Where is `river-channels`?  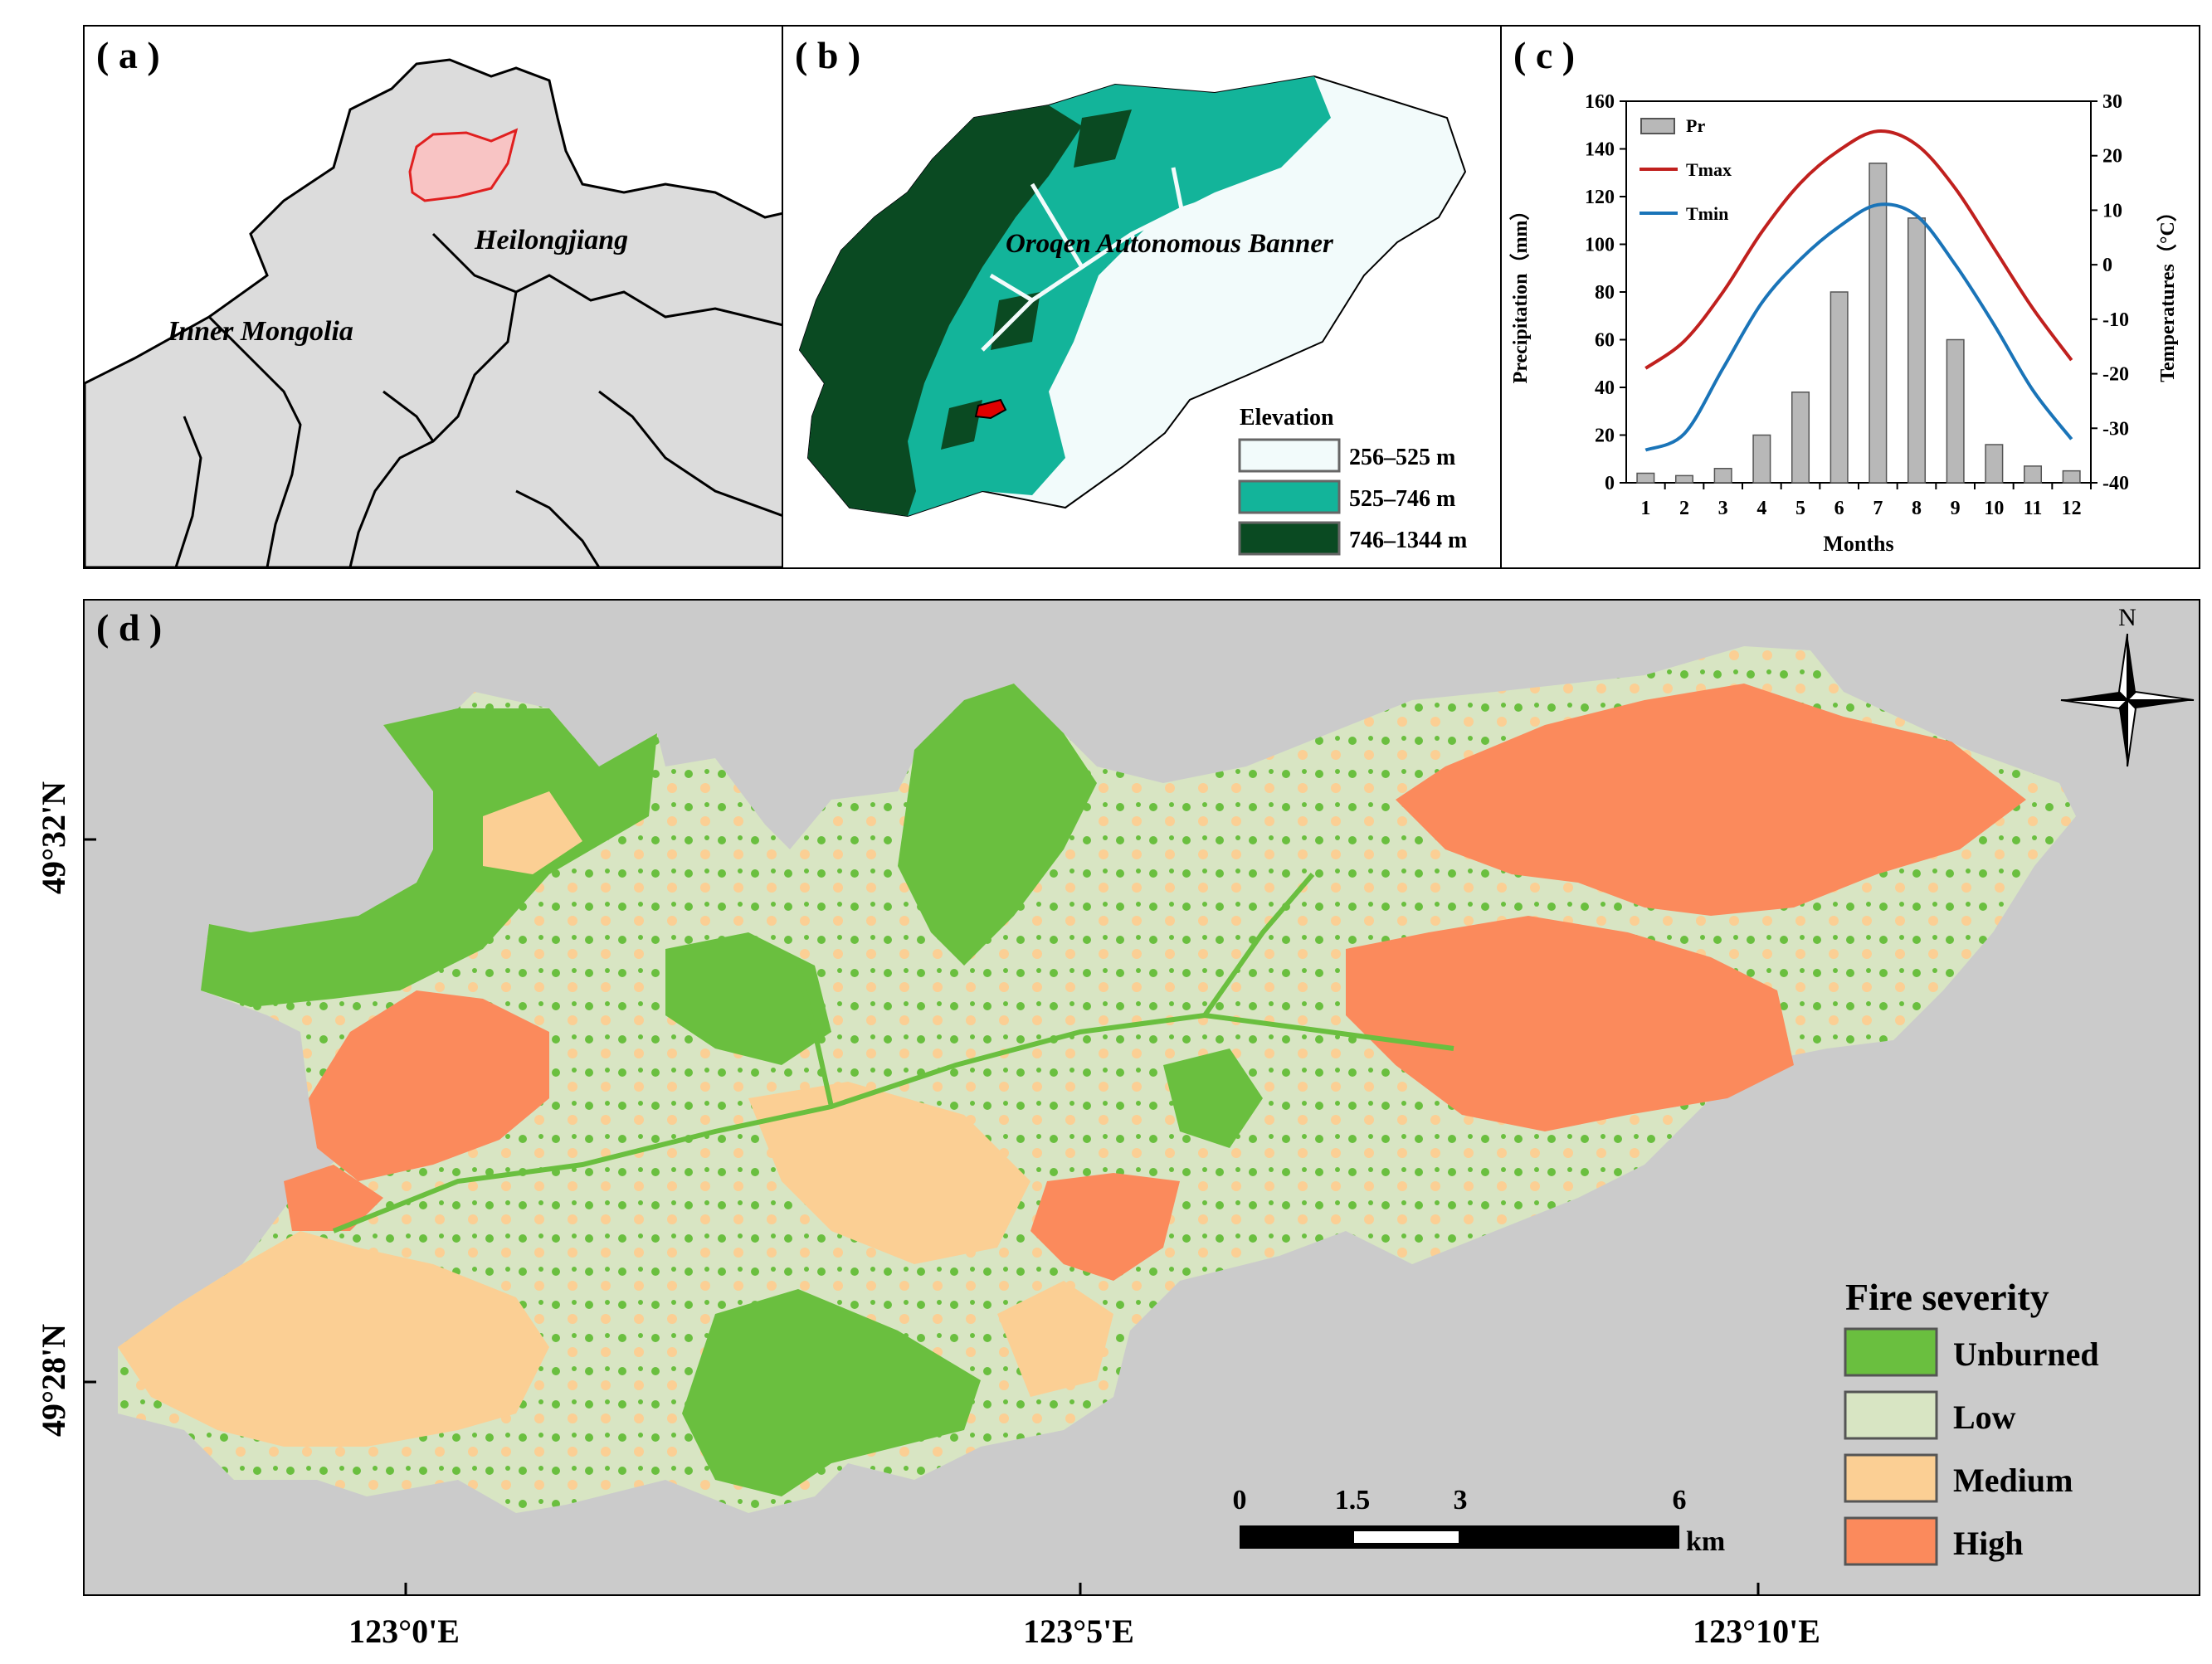
river-channels is located at coordinates (893, 1053).